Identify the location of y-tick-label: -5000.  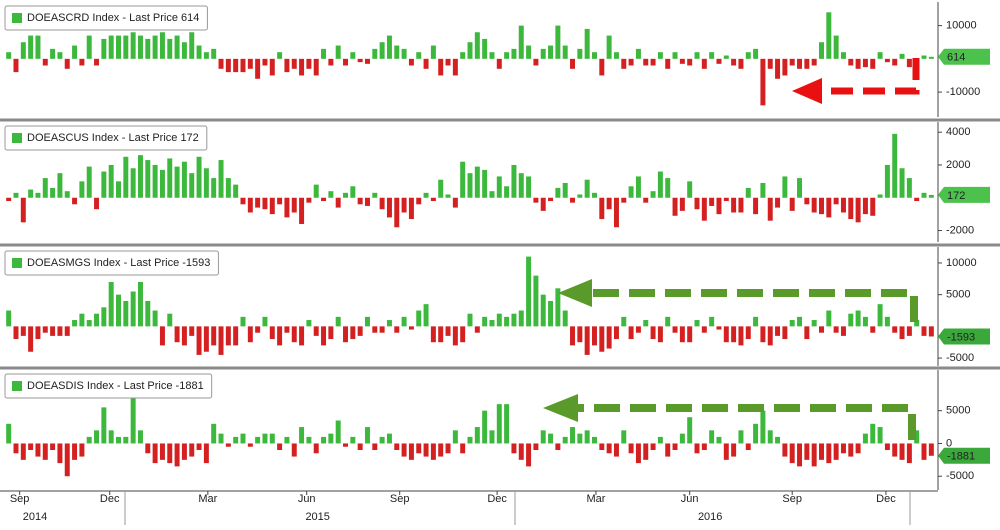
(960, 358).